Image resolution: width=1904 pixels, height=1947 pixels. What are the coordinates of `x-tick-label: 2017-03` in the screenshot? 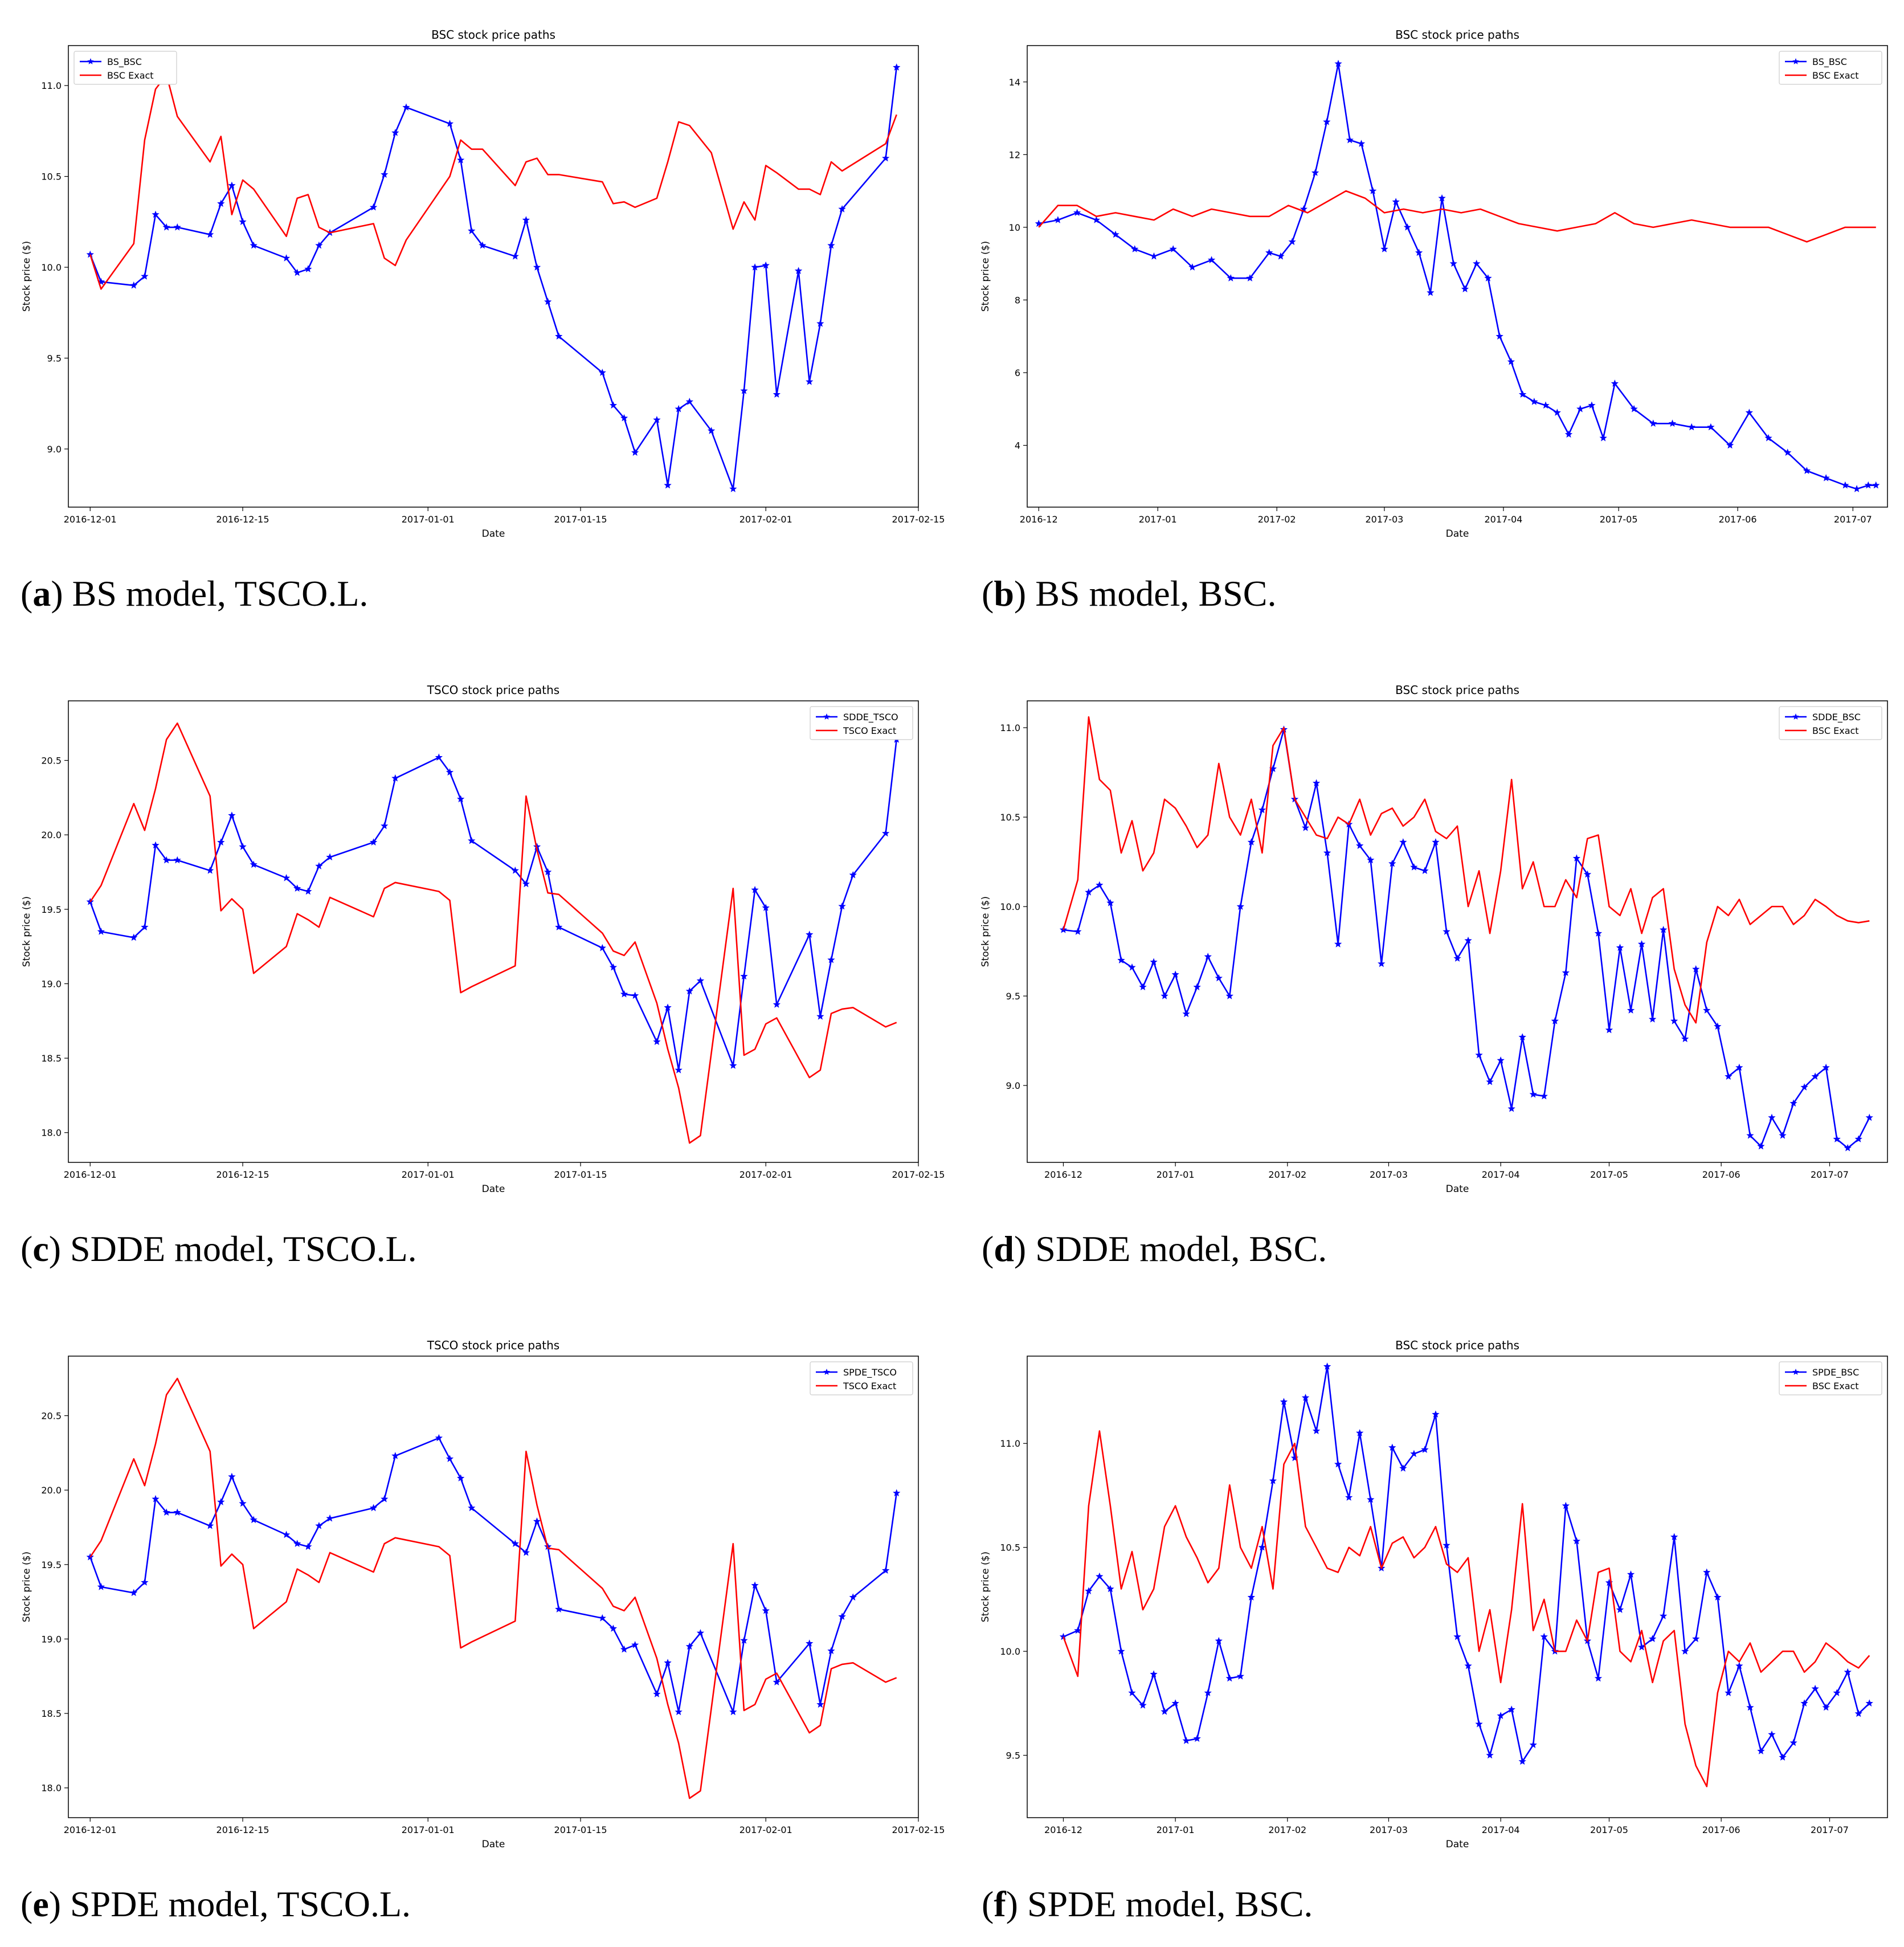 It's located at (1384, 519).